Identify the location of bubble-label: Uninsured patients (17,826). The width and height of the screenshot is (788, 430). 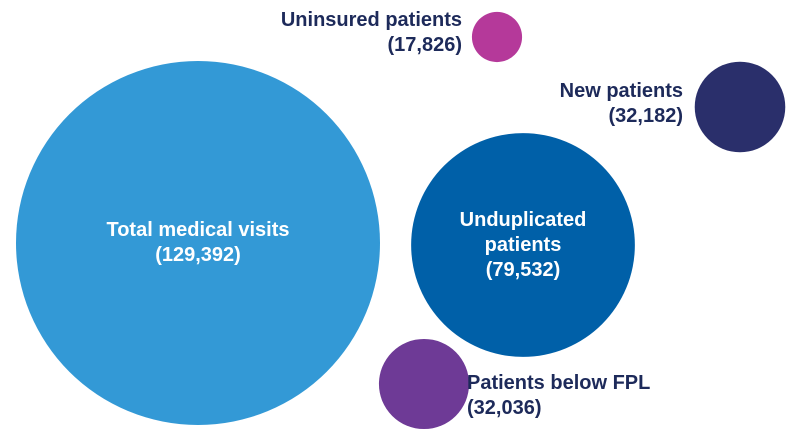
(371, 33).